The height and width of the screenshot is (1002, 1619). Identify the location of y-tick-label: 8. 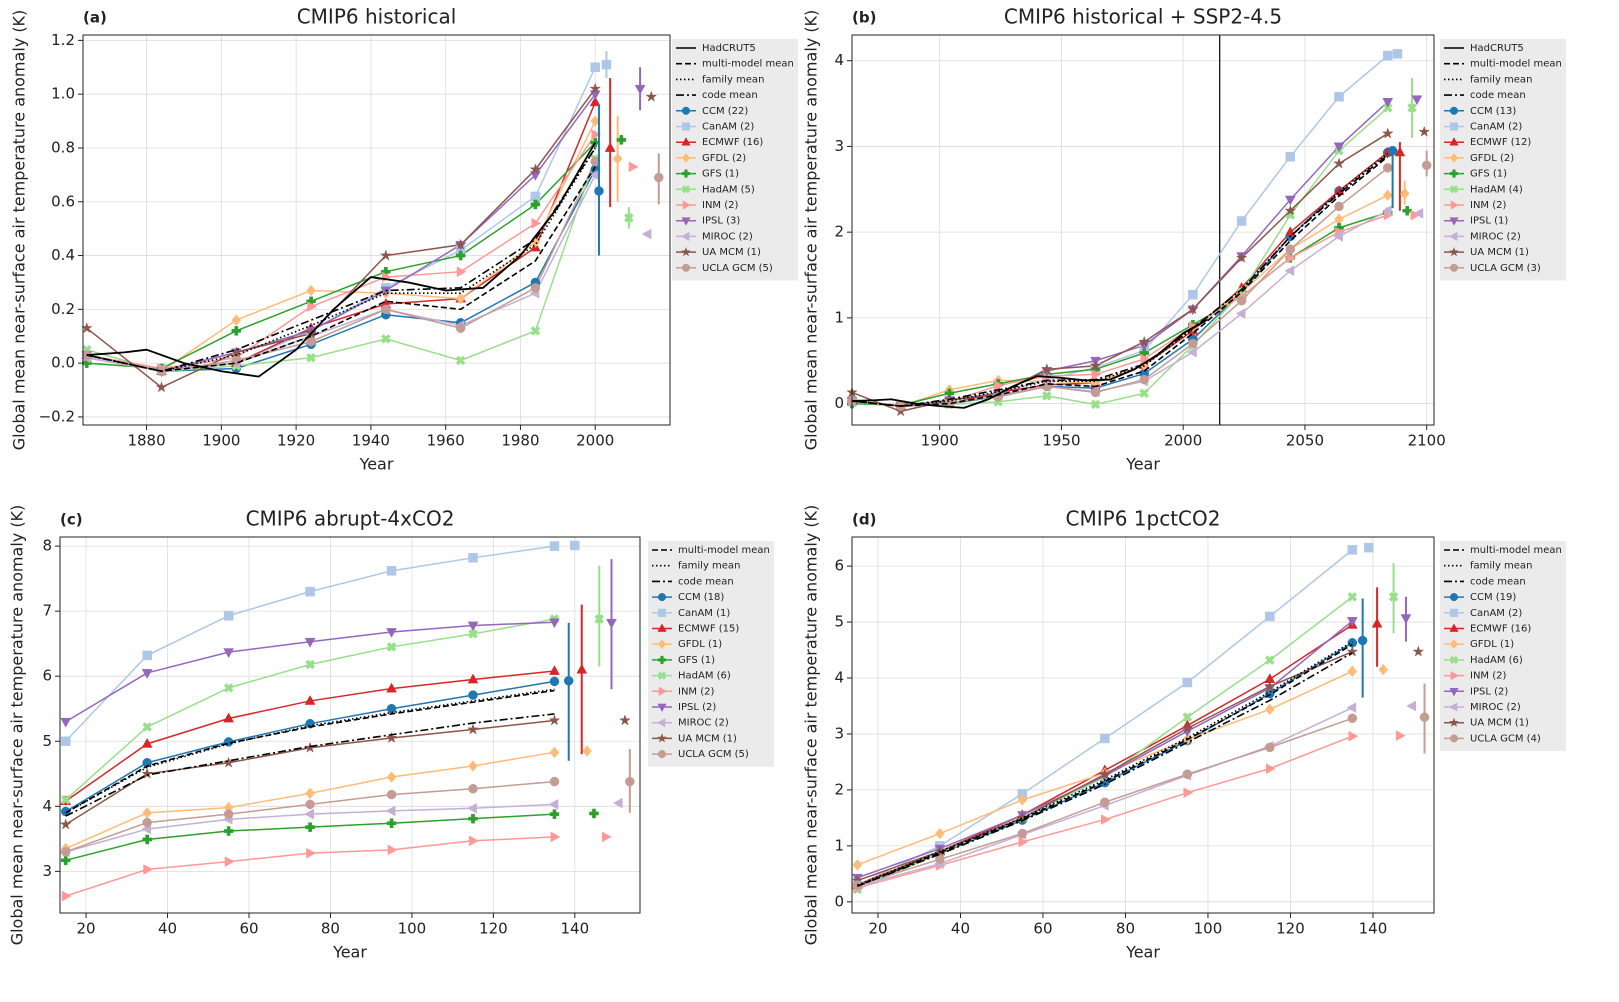
(47, 546).